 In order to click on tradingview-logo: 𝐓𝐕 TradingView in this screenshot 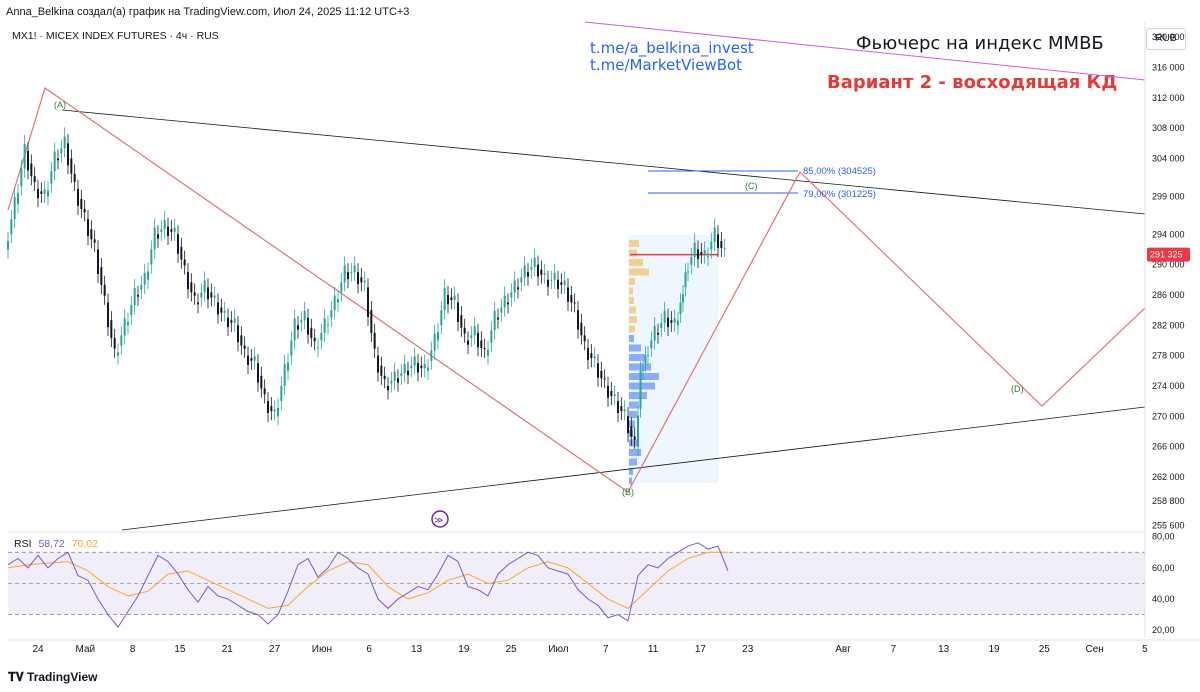, I will do `click(53, 677)`.